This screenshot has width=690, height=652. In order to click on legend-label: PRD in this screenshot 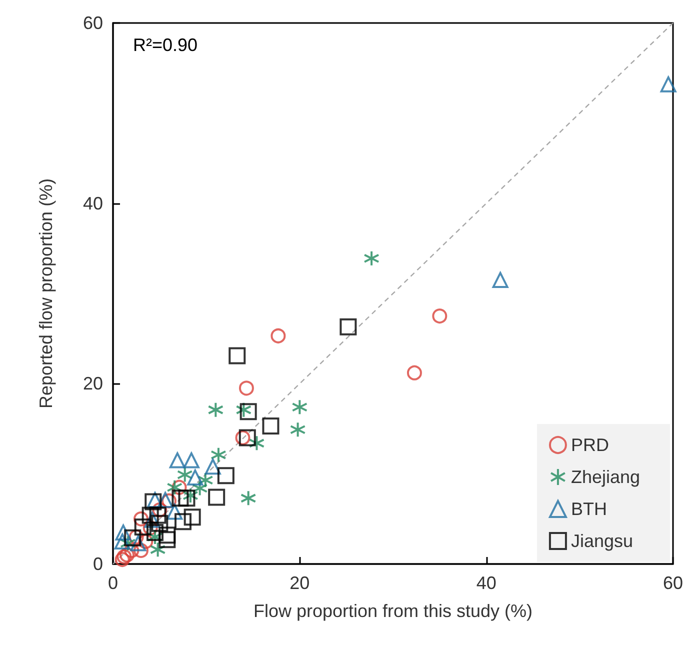, I will do `click(589, 445)`.